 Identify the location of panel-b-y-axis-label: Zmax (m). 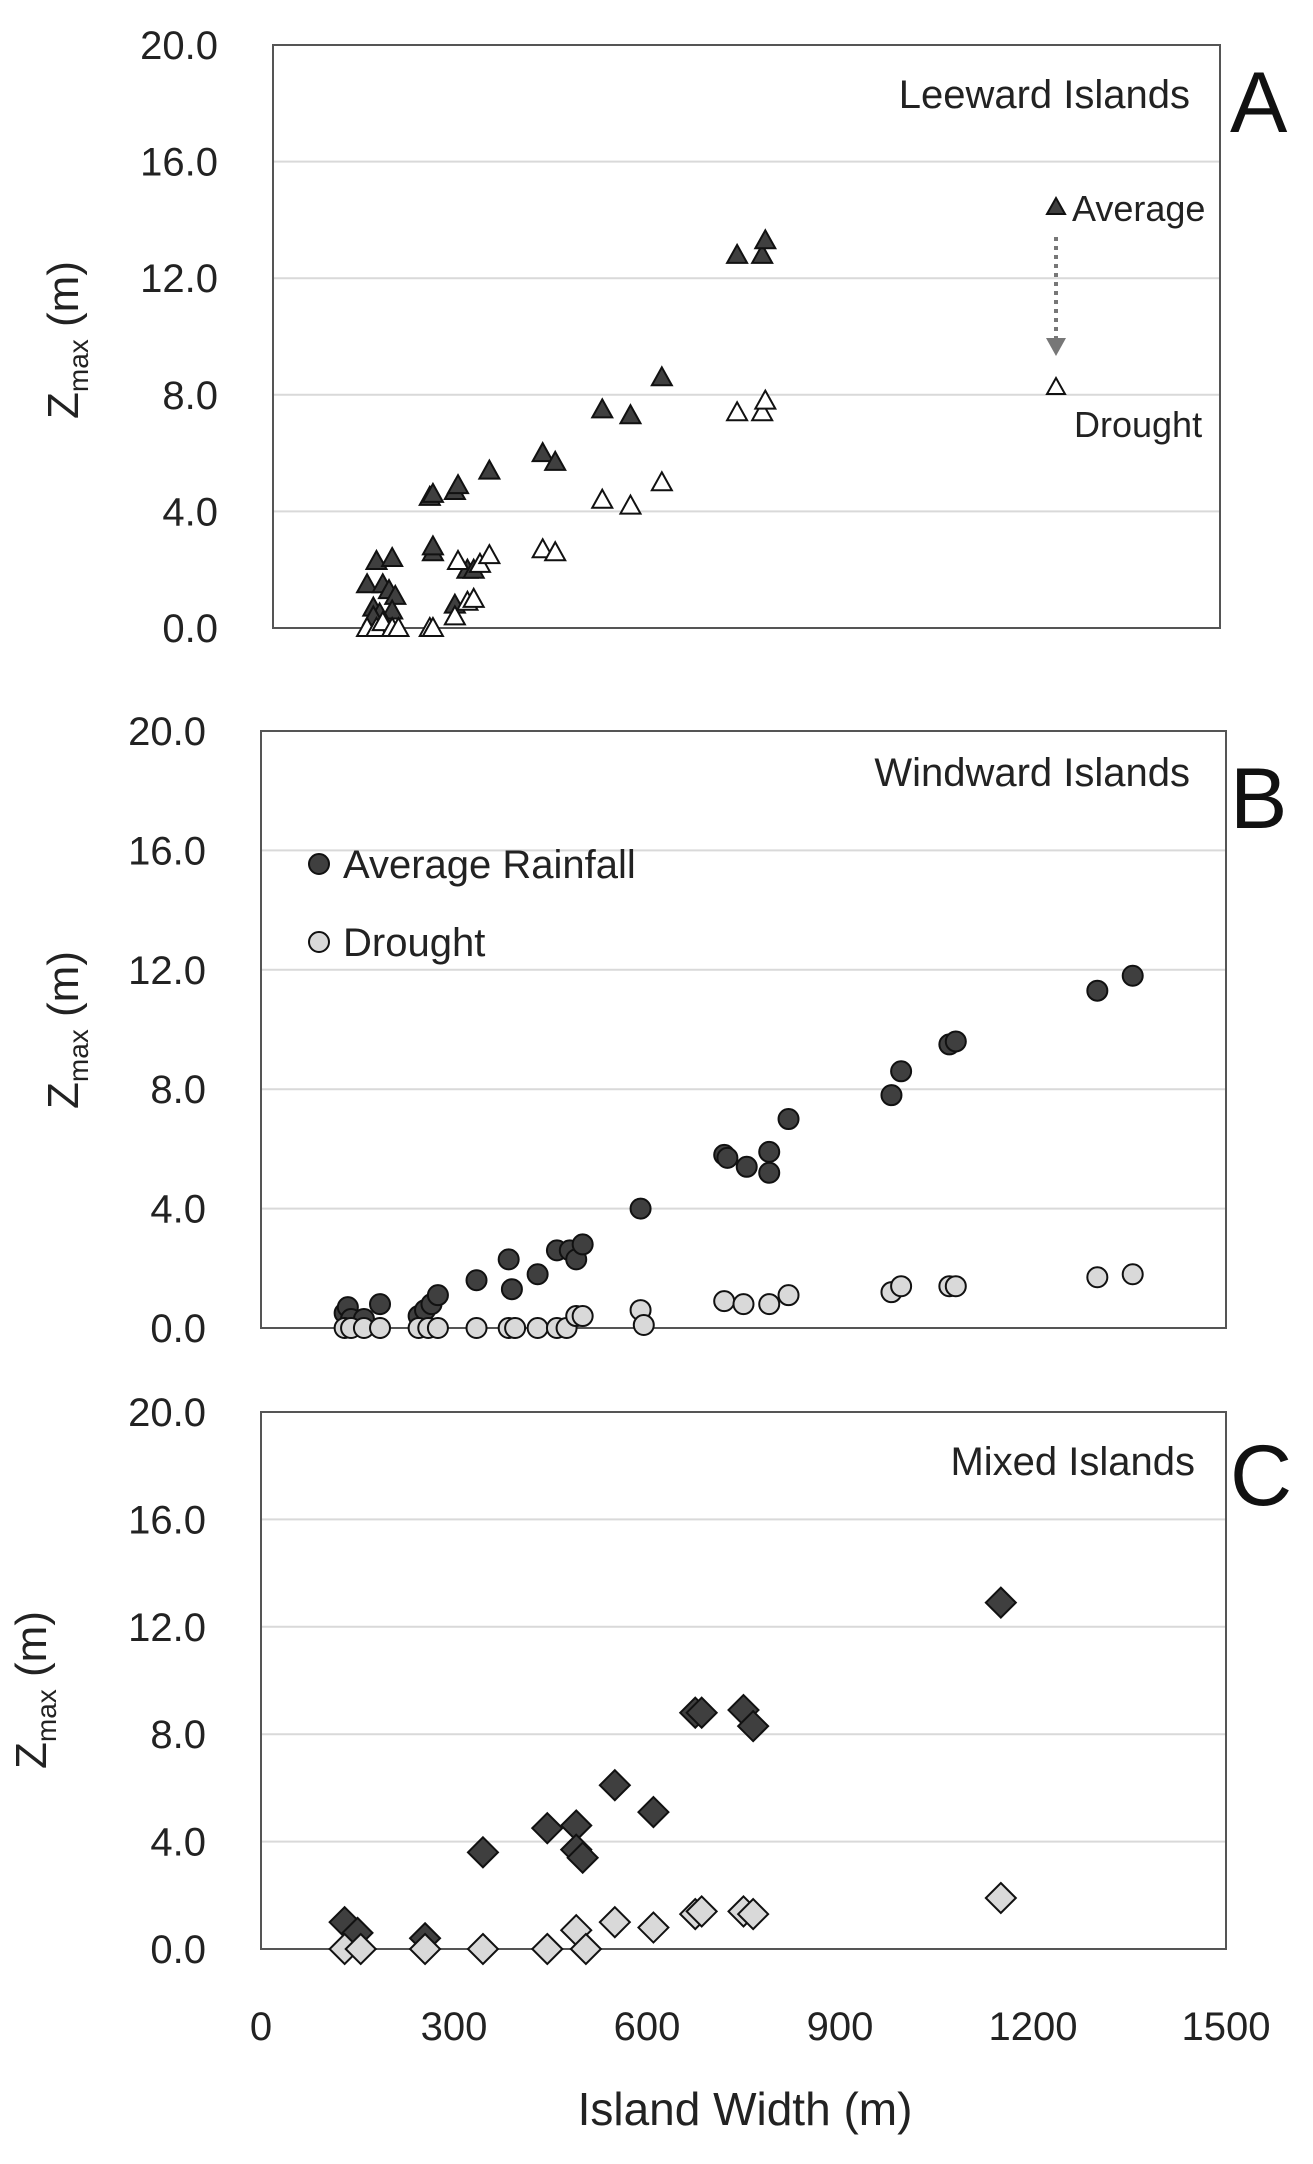
(66, 1030).